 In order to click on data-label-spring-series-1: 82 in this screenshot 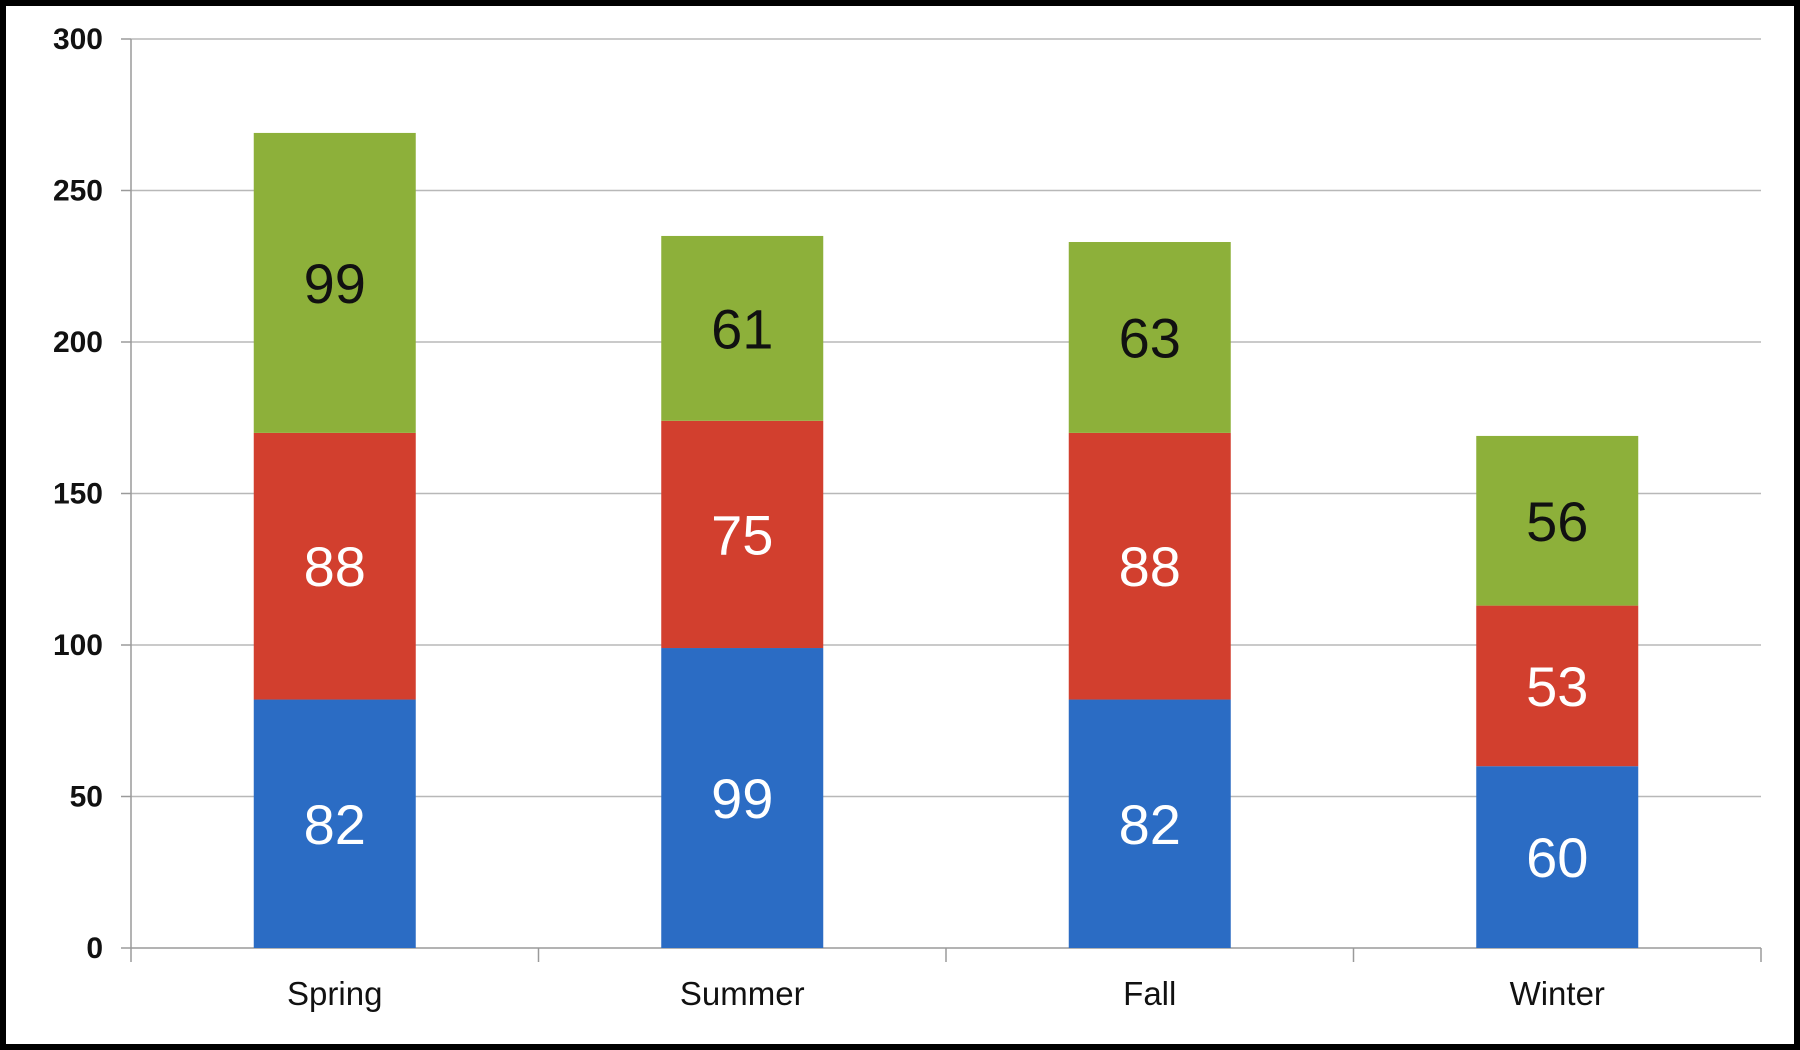, I will do `click(335, 824)`.